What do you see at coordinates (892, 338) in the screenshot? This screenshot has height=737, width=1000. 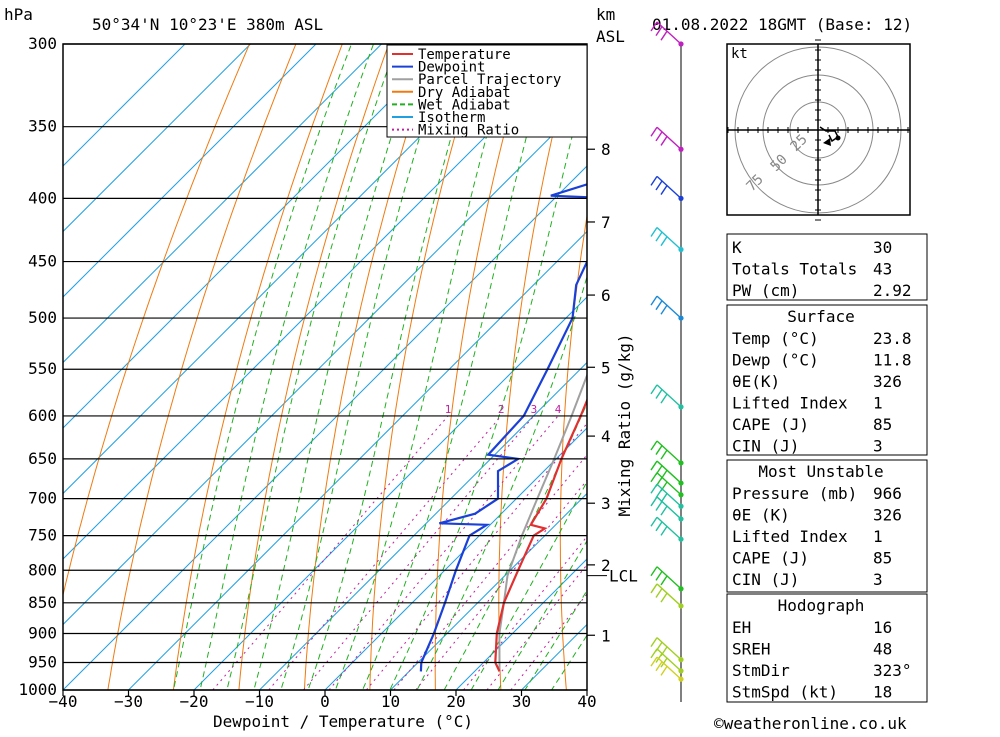 I see `index-value: 23.8` at bounding box center [892, 338].